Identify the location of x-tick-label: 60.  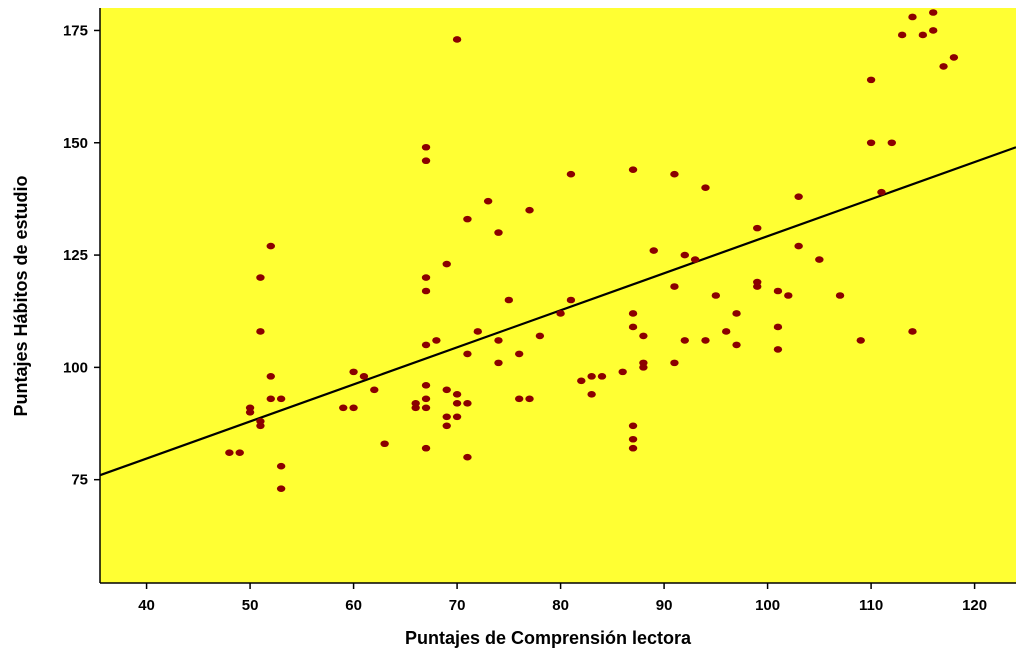
(353, 605).